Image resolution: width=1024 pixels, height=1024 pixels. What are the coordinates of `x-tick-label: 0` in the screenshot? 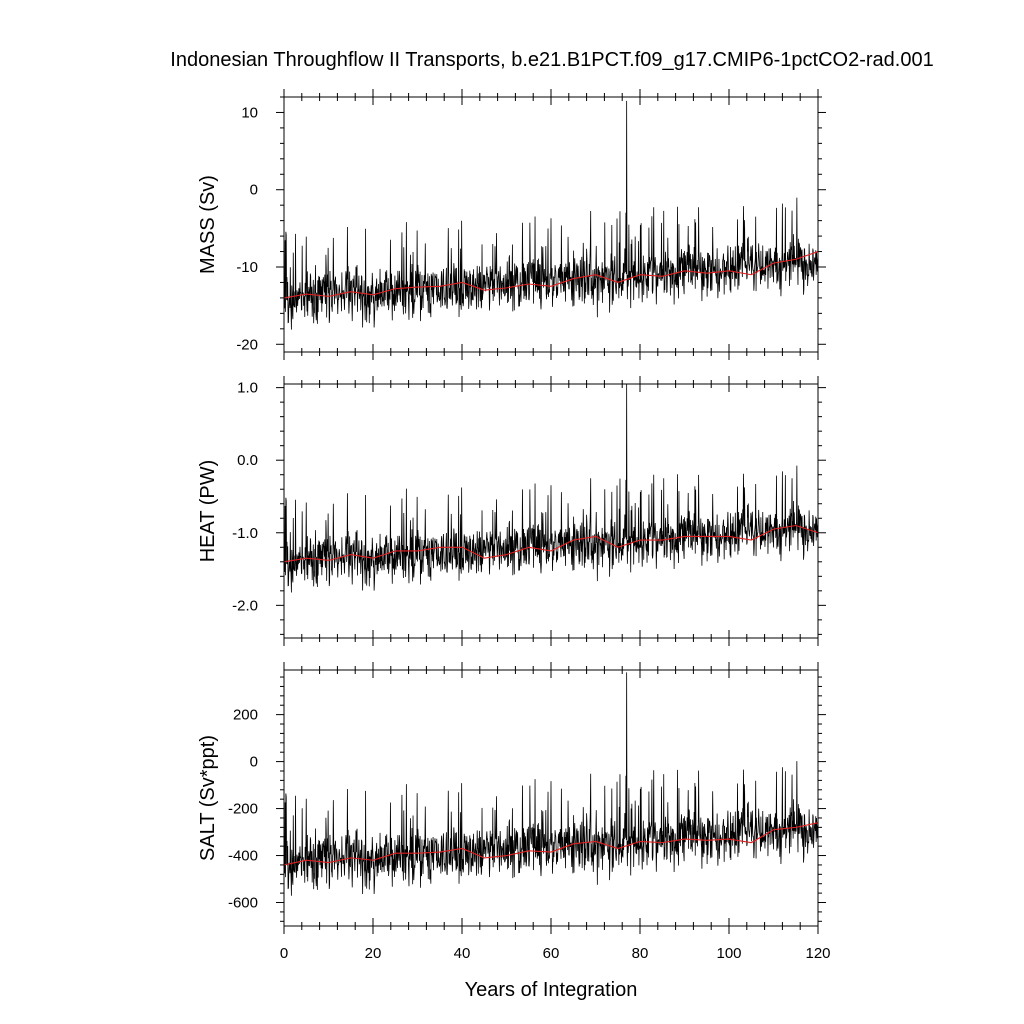 It's located at (284, 953).